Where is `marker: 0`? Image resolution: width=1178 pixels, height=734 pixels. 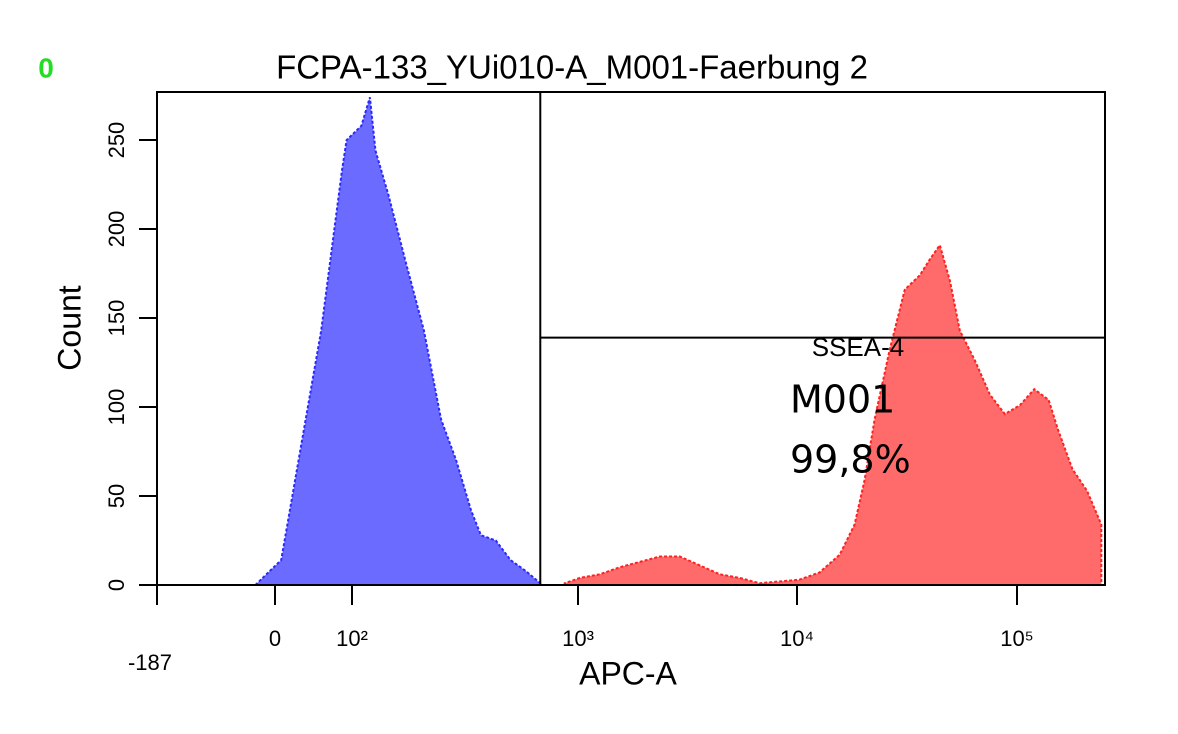
marker: 0 is located at coordinates (46, 67).